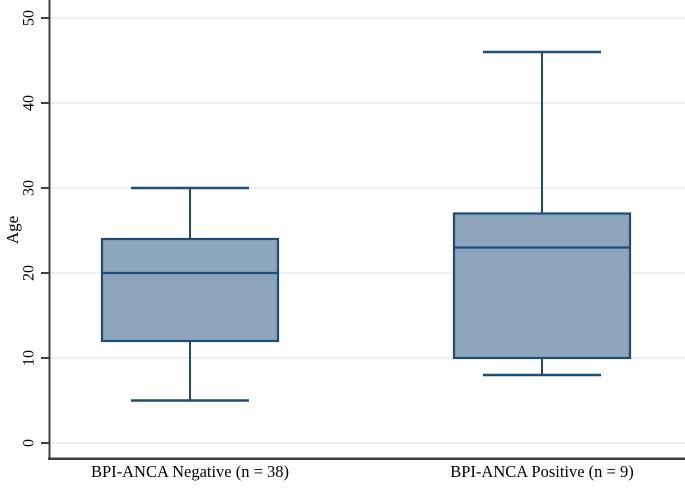 Image resolution: width=685 pixels, height=490 pixels. Describe the element at coordinates (12, 230) in the screenshot. I see `y-axis-title: Age` at that location.